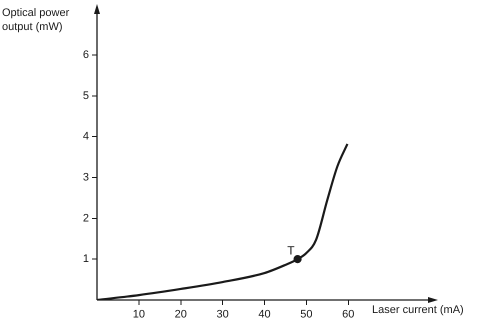 This screenshot has height=334, width=494. Describe the element at coordinates (36, 20) in the screenshot. I see `y-axis-title: Optical power output (mW)` at that location.